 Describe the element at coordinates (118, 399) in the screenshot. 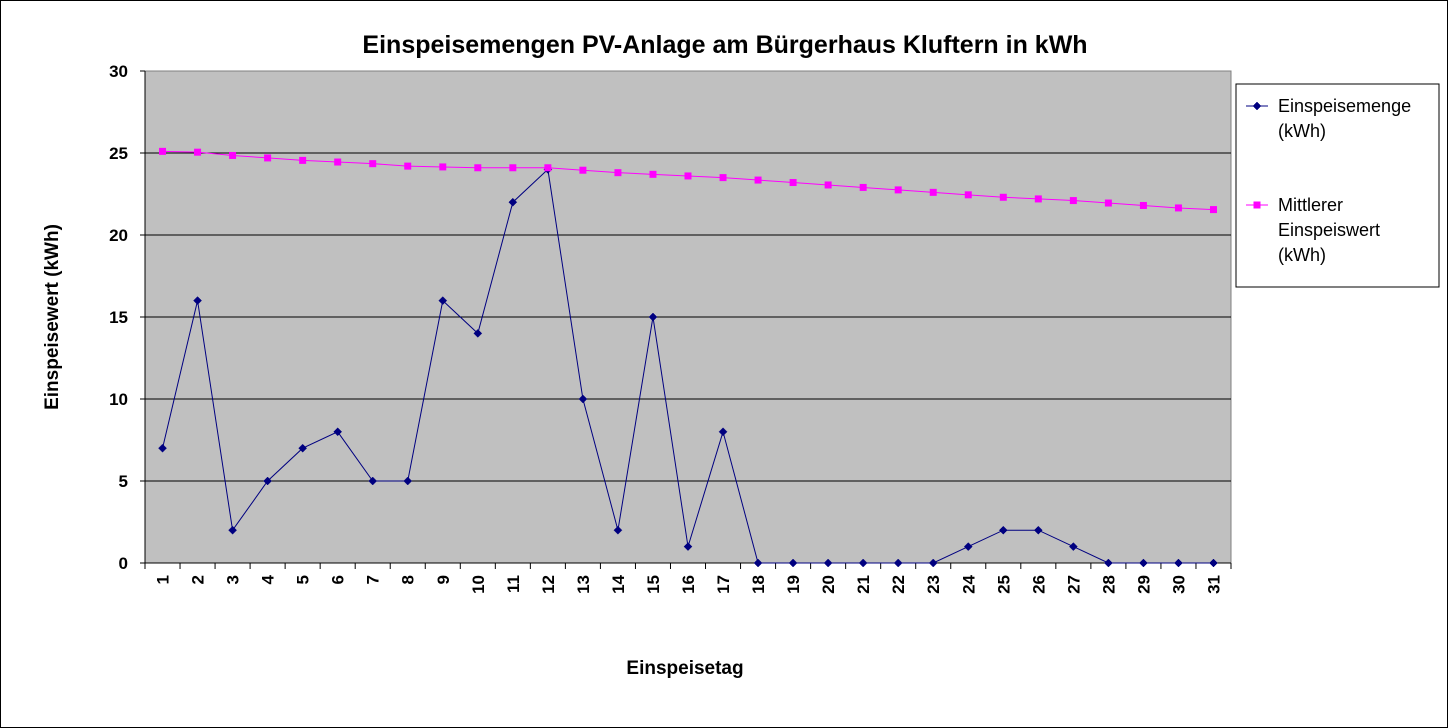

I see `y-tick-label: 10` at that location.